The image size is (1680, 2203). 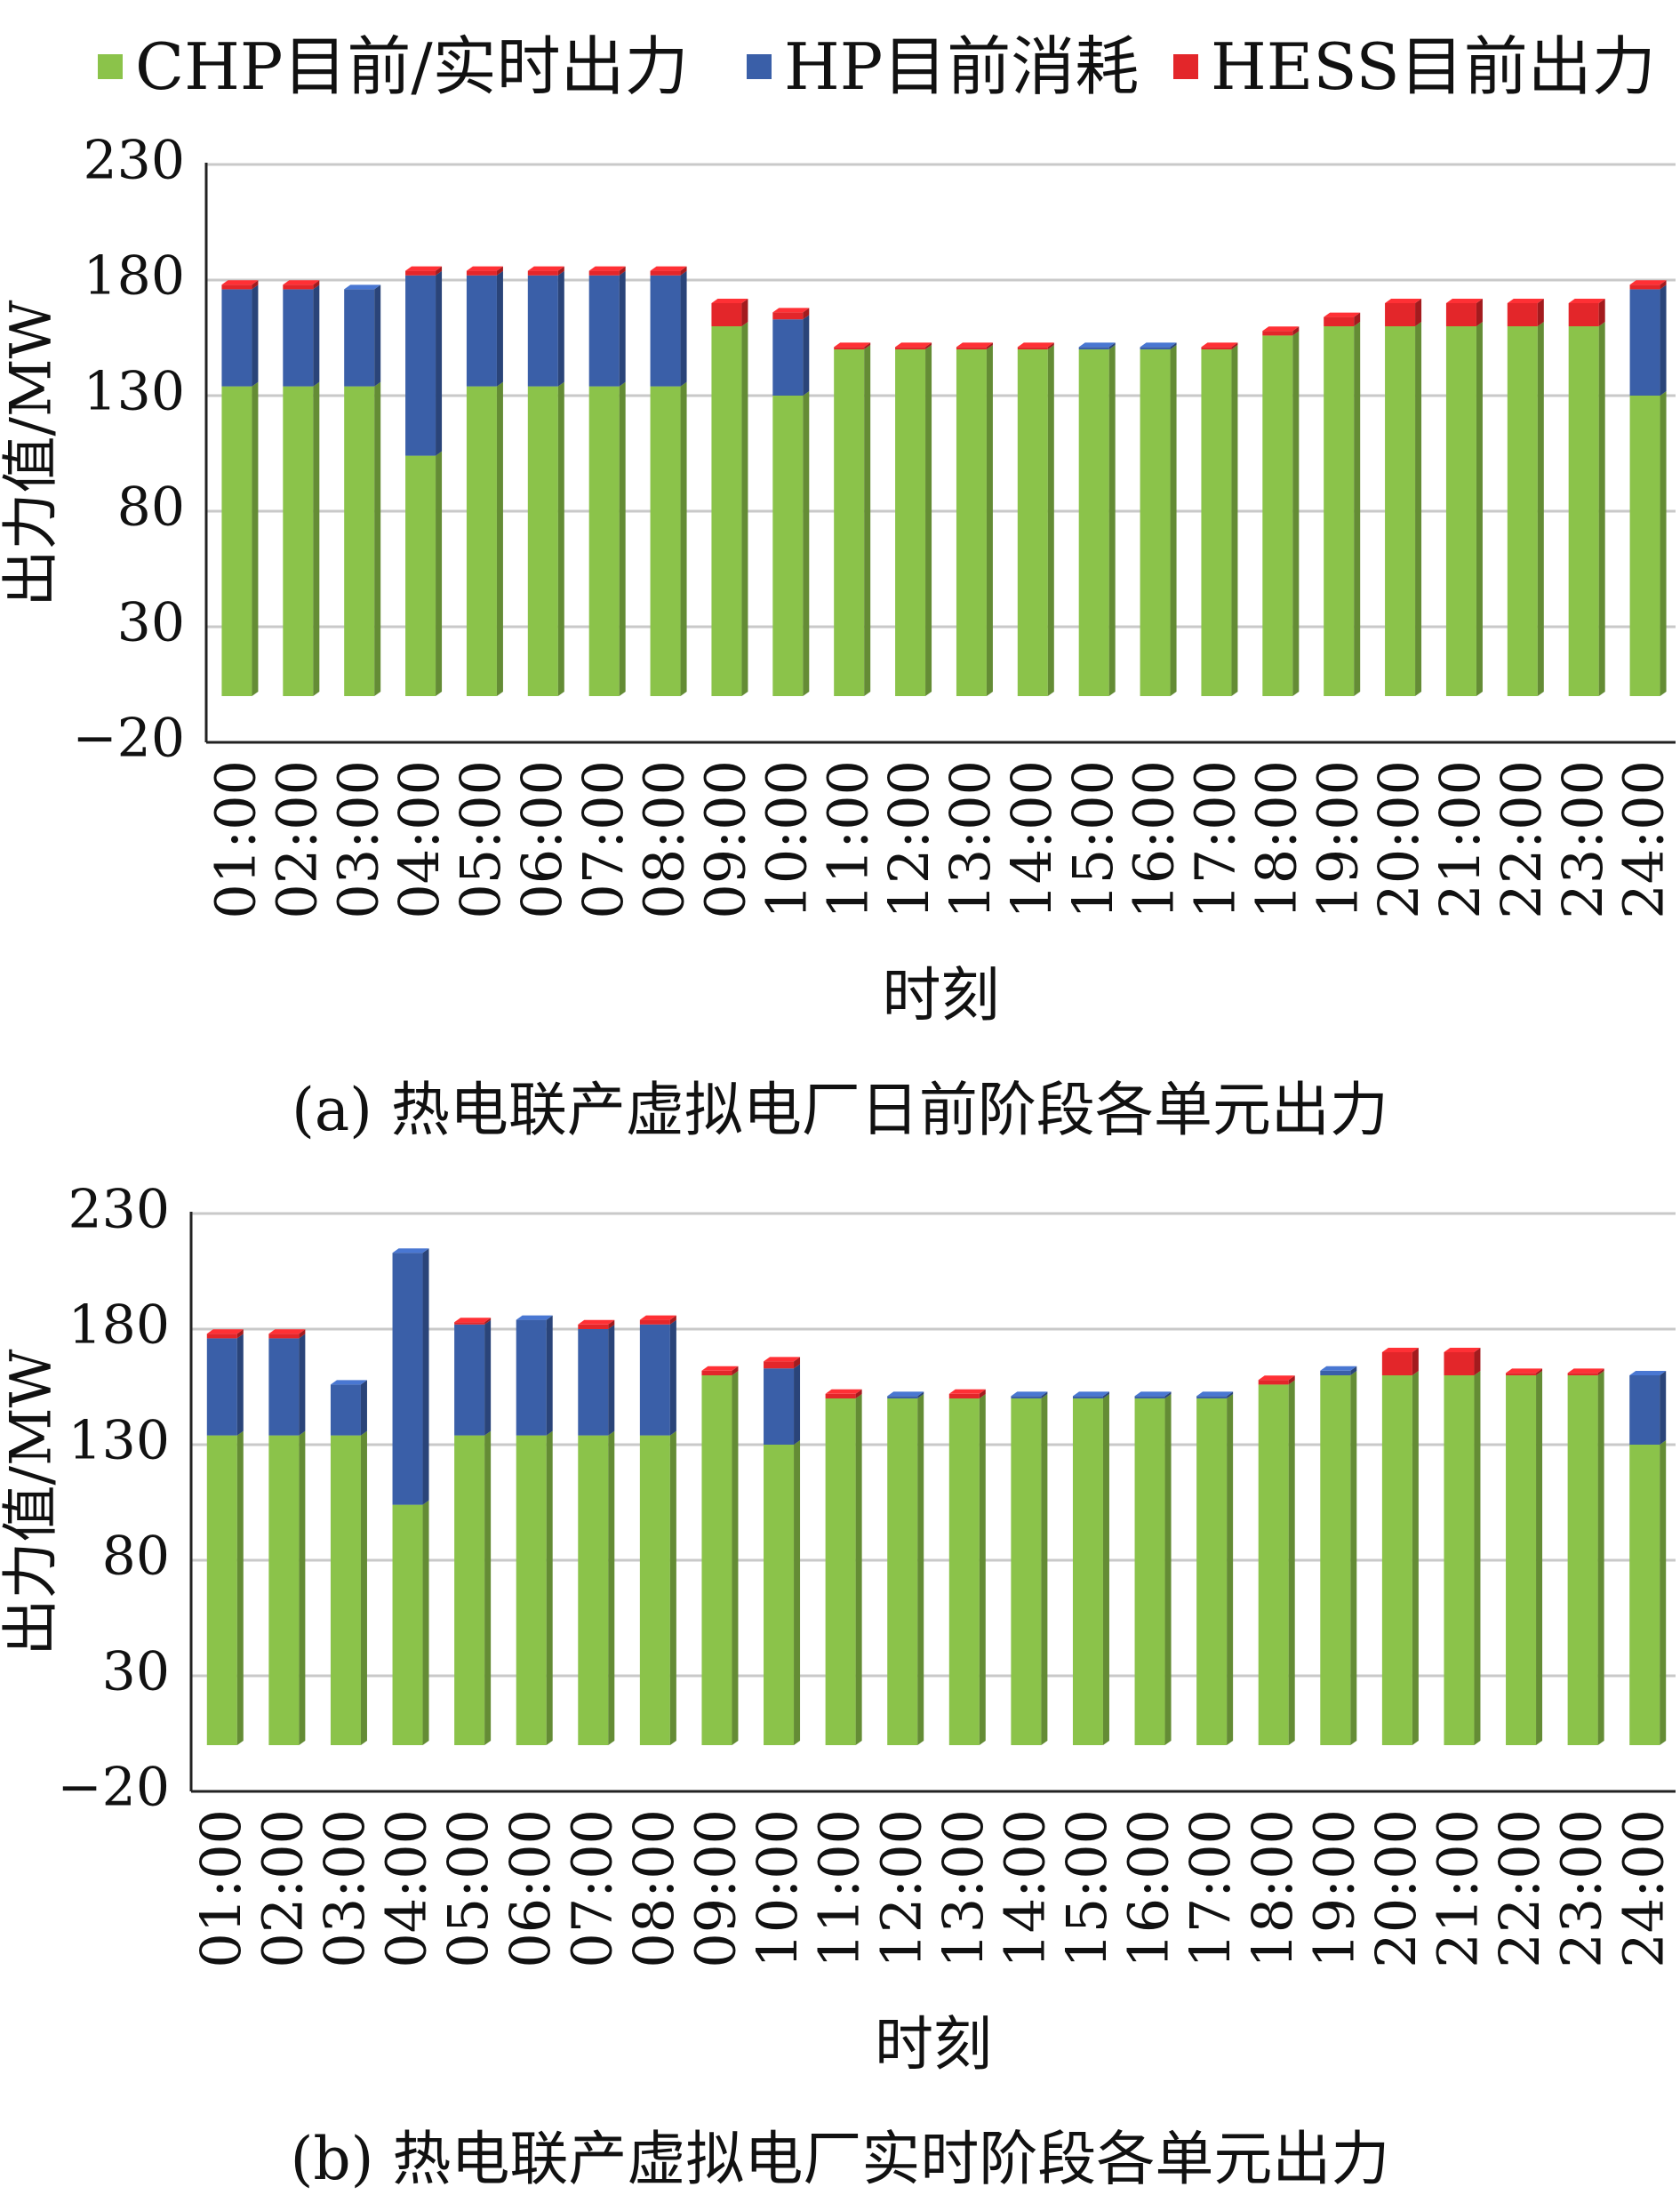 I want to click on x-tick-label: 12:00, so click(x=900, y=1888).